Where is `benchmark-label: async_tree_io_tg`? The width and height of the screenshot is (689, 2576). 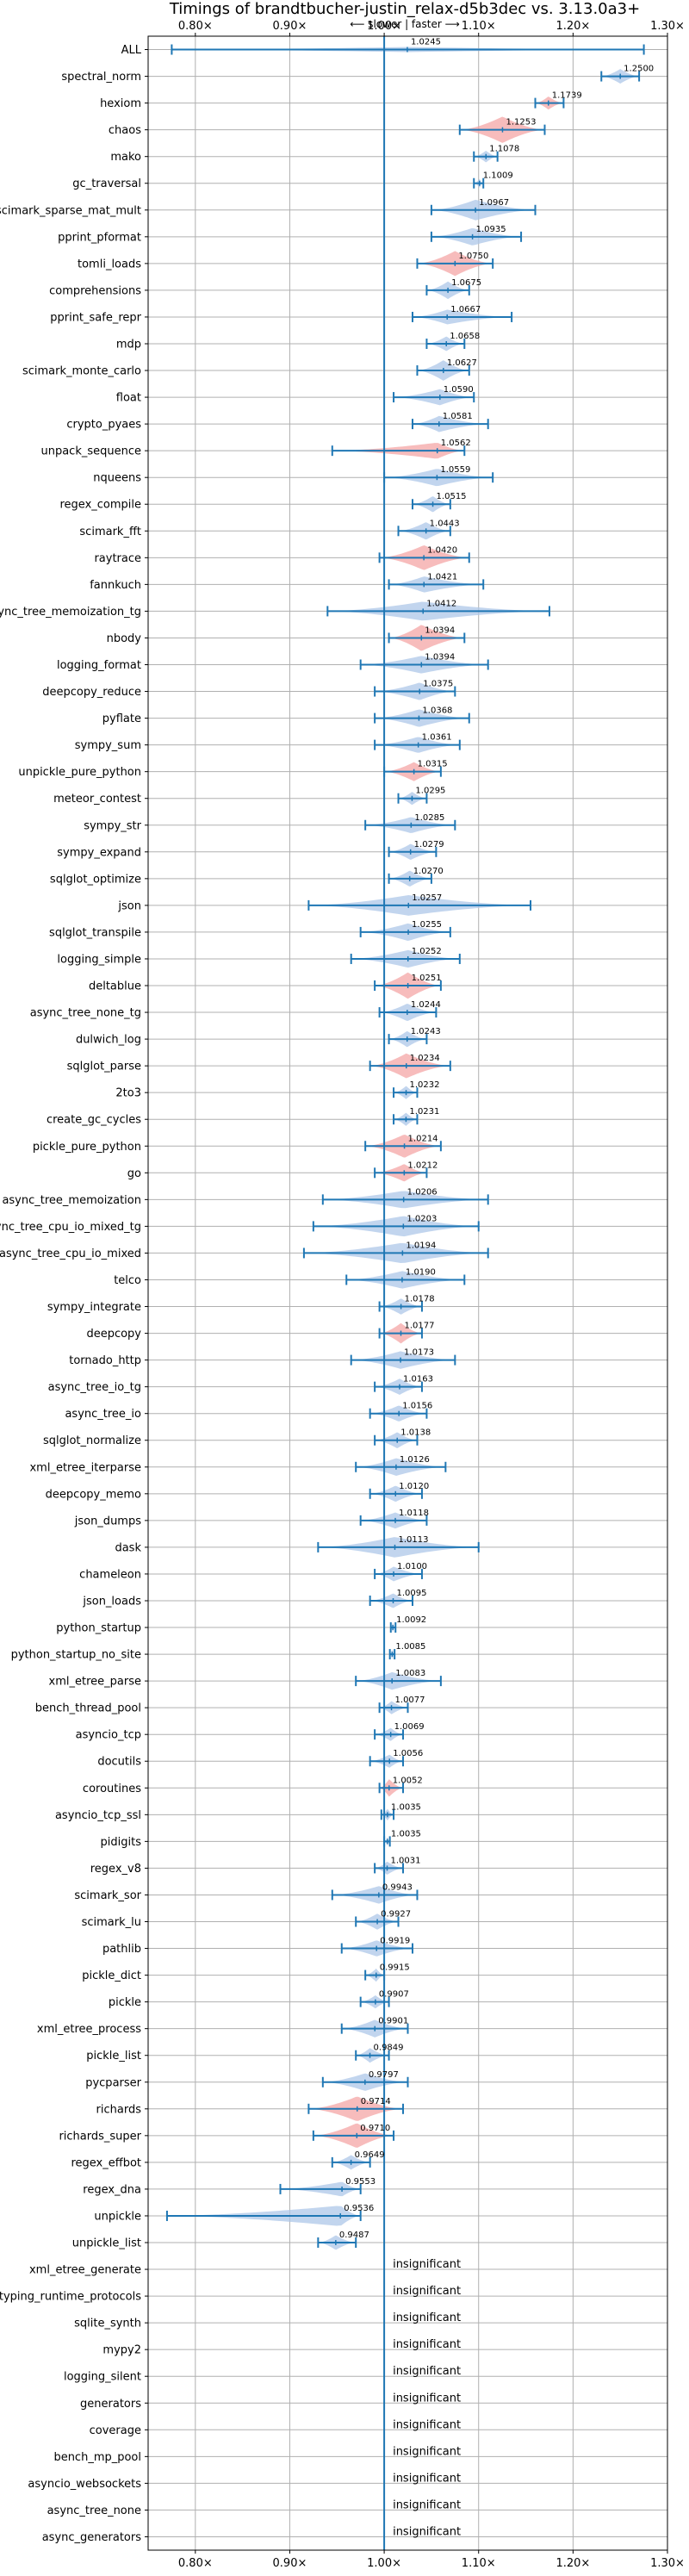 benchmark-label: async_tree_io_tg is located at coordinates (94, 1388).